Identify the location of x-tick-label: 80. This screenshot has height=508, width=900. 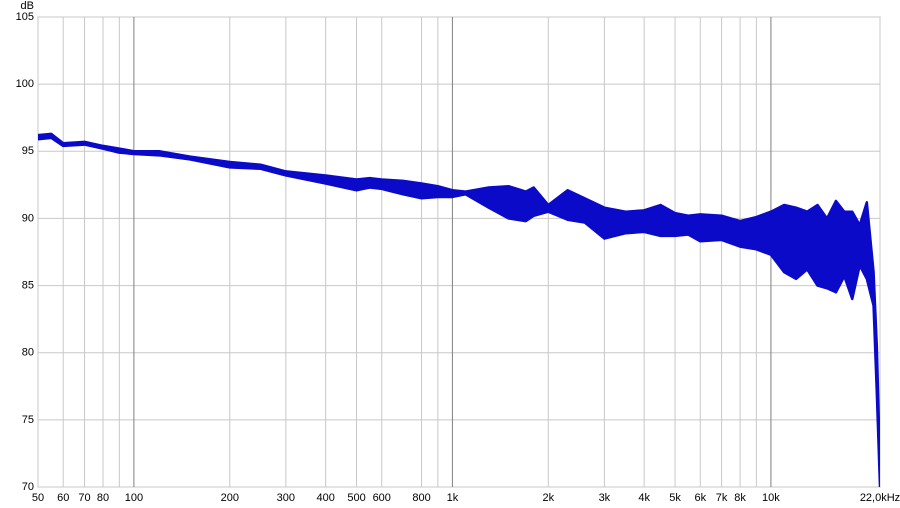
(103, 498).